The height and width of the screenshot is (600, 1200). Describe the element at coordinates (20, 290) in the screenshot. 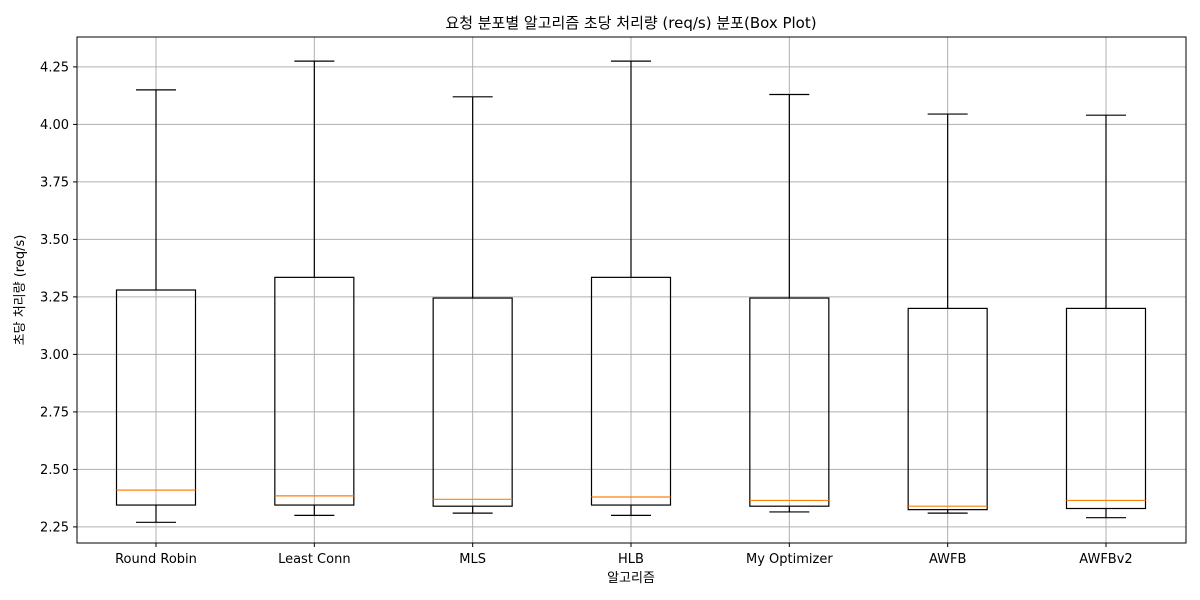

I see `y-axis-label: 초당 처리량 (req/s)` at that location.